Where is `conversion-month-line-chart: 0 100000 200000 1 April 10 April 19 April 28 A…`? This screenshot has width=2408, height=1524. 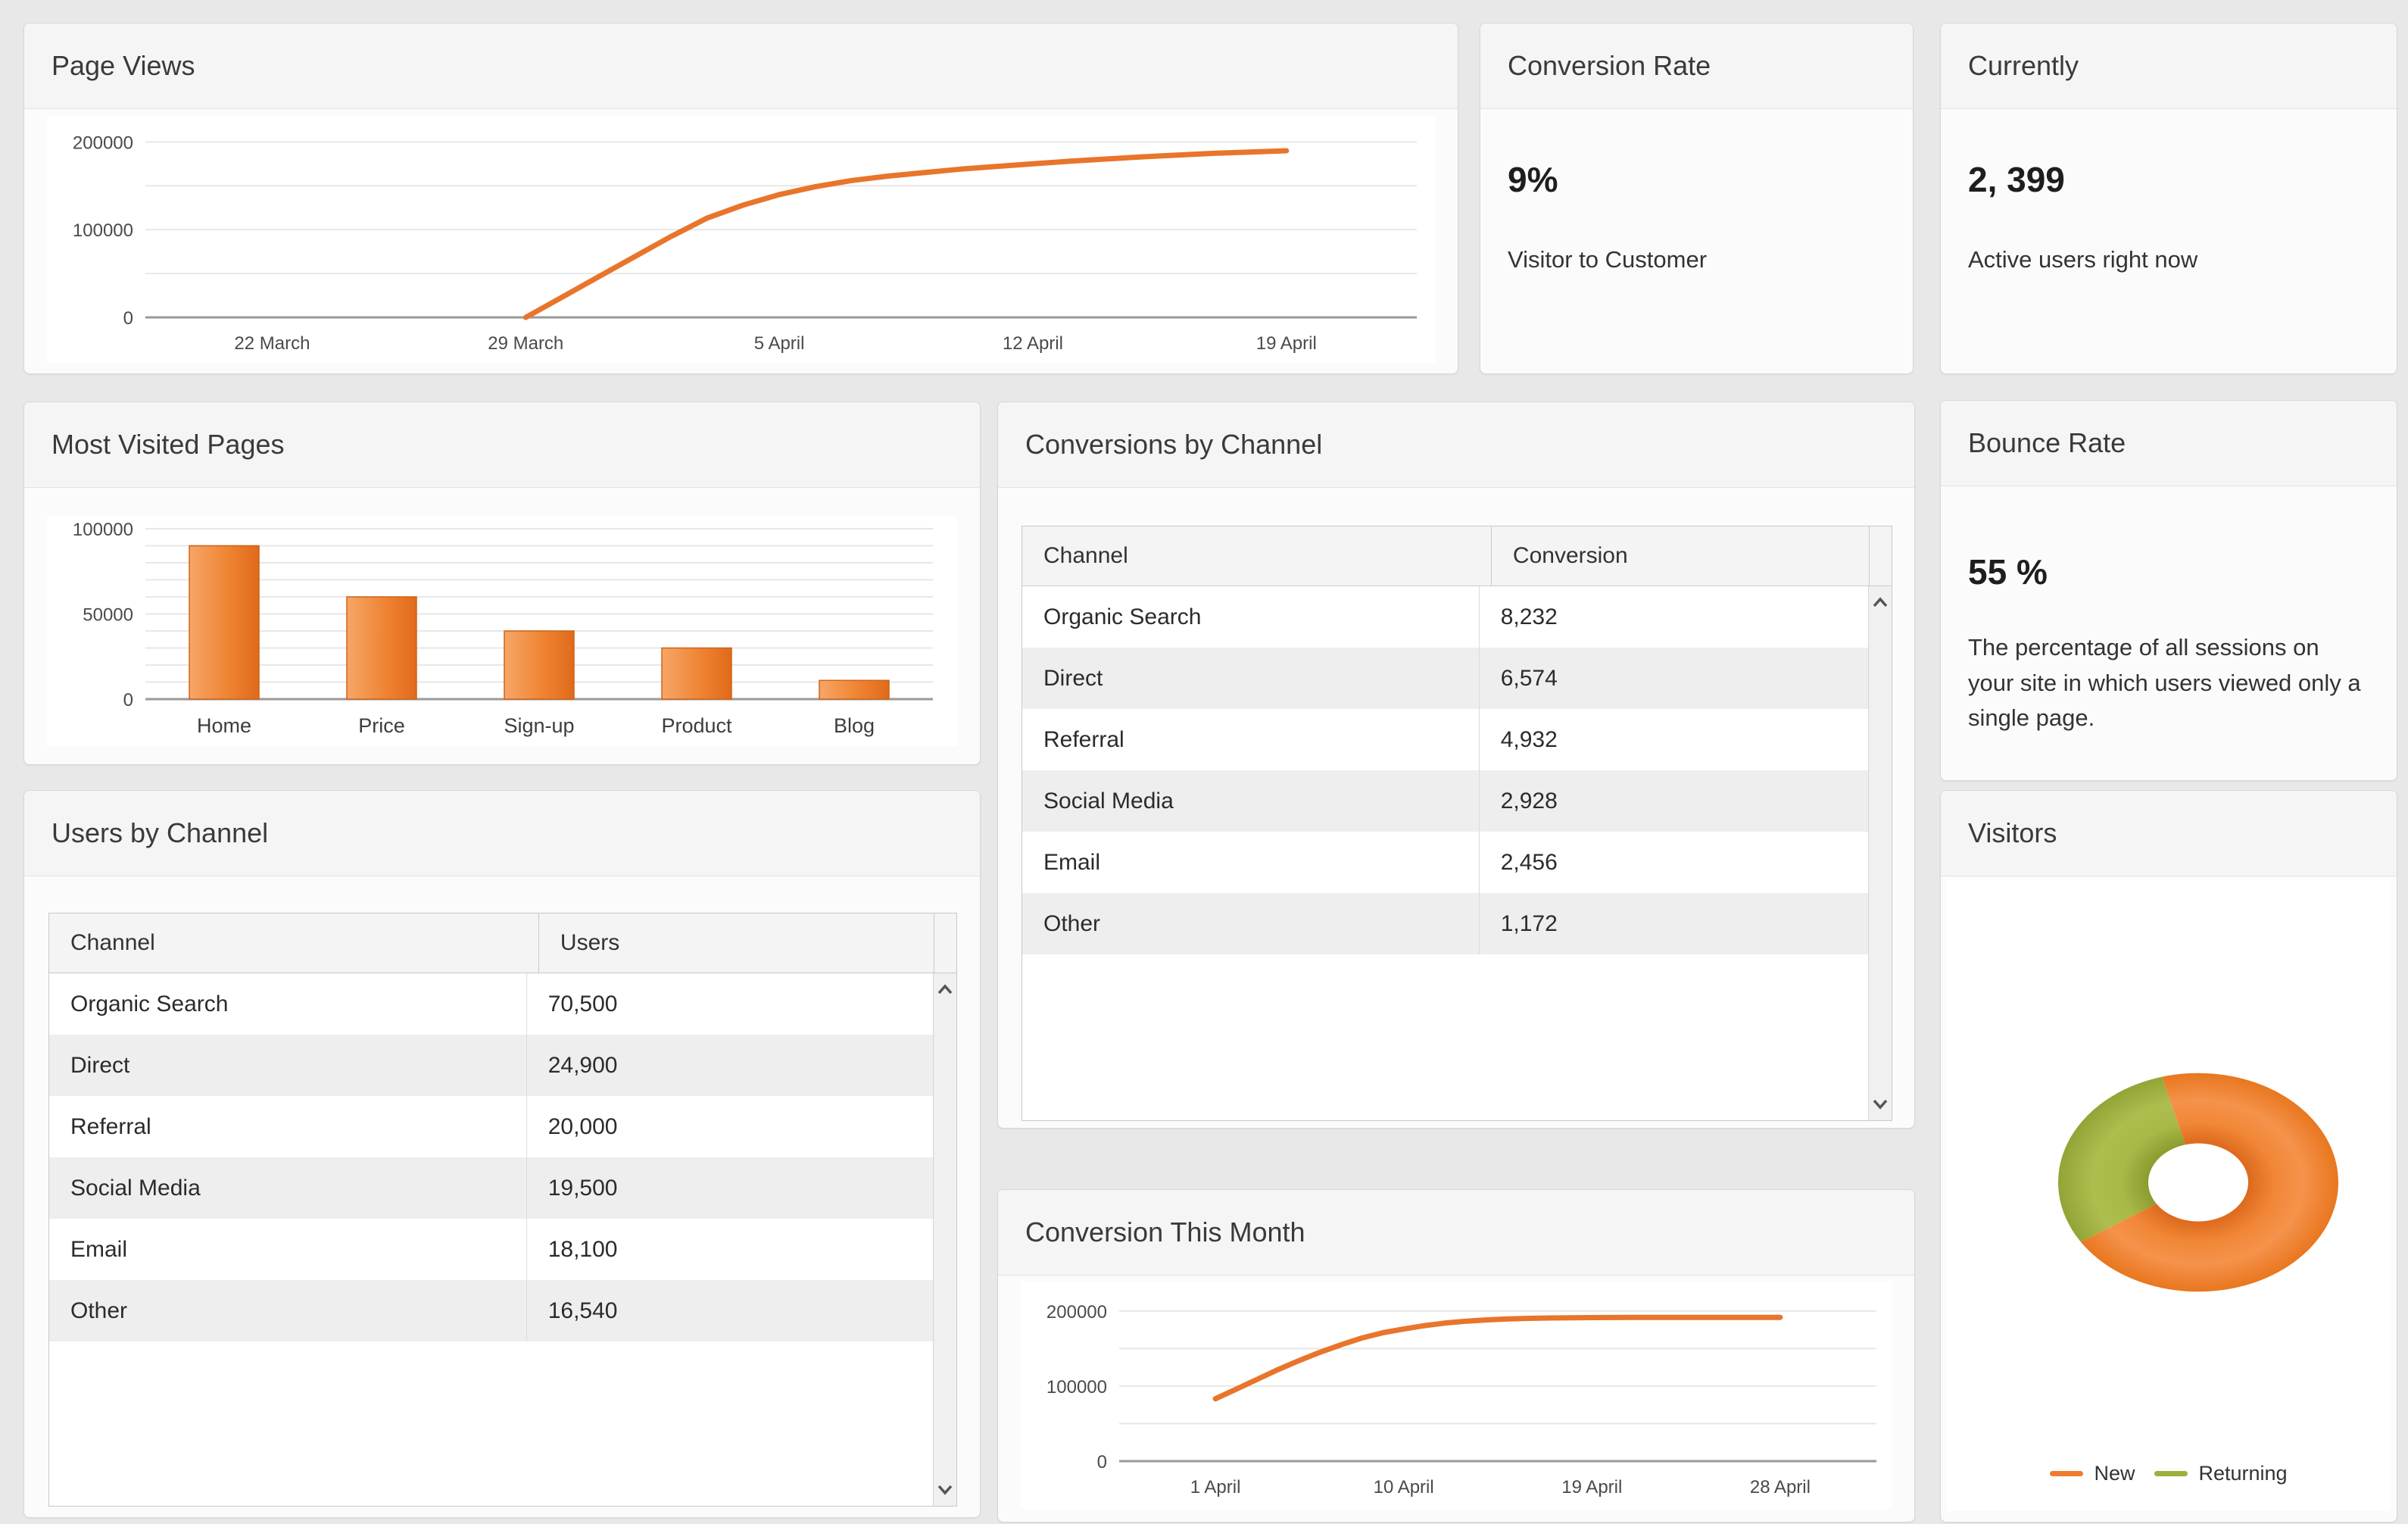
conversion-month-line-chart: 0 100000 200000 1 April 10 April 19 April 28 A… is located at coordinates (1461, 1399).